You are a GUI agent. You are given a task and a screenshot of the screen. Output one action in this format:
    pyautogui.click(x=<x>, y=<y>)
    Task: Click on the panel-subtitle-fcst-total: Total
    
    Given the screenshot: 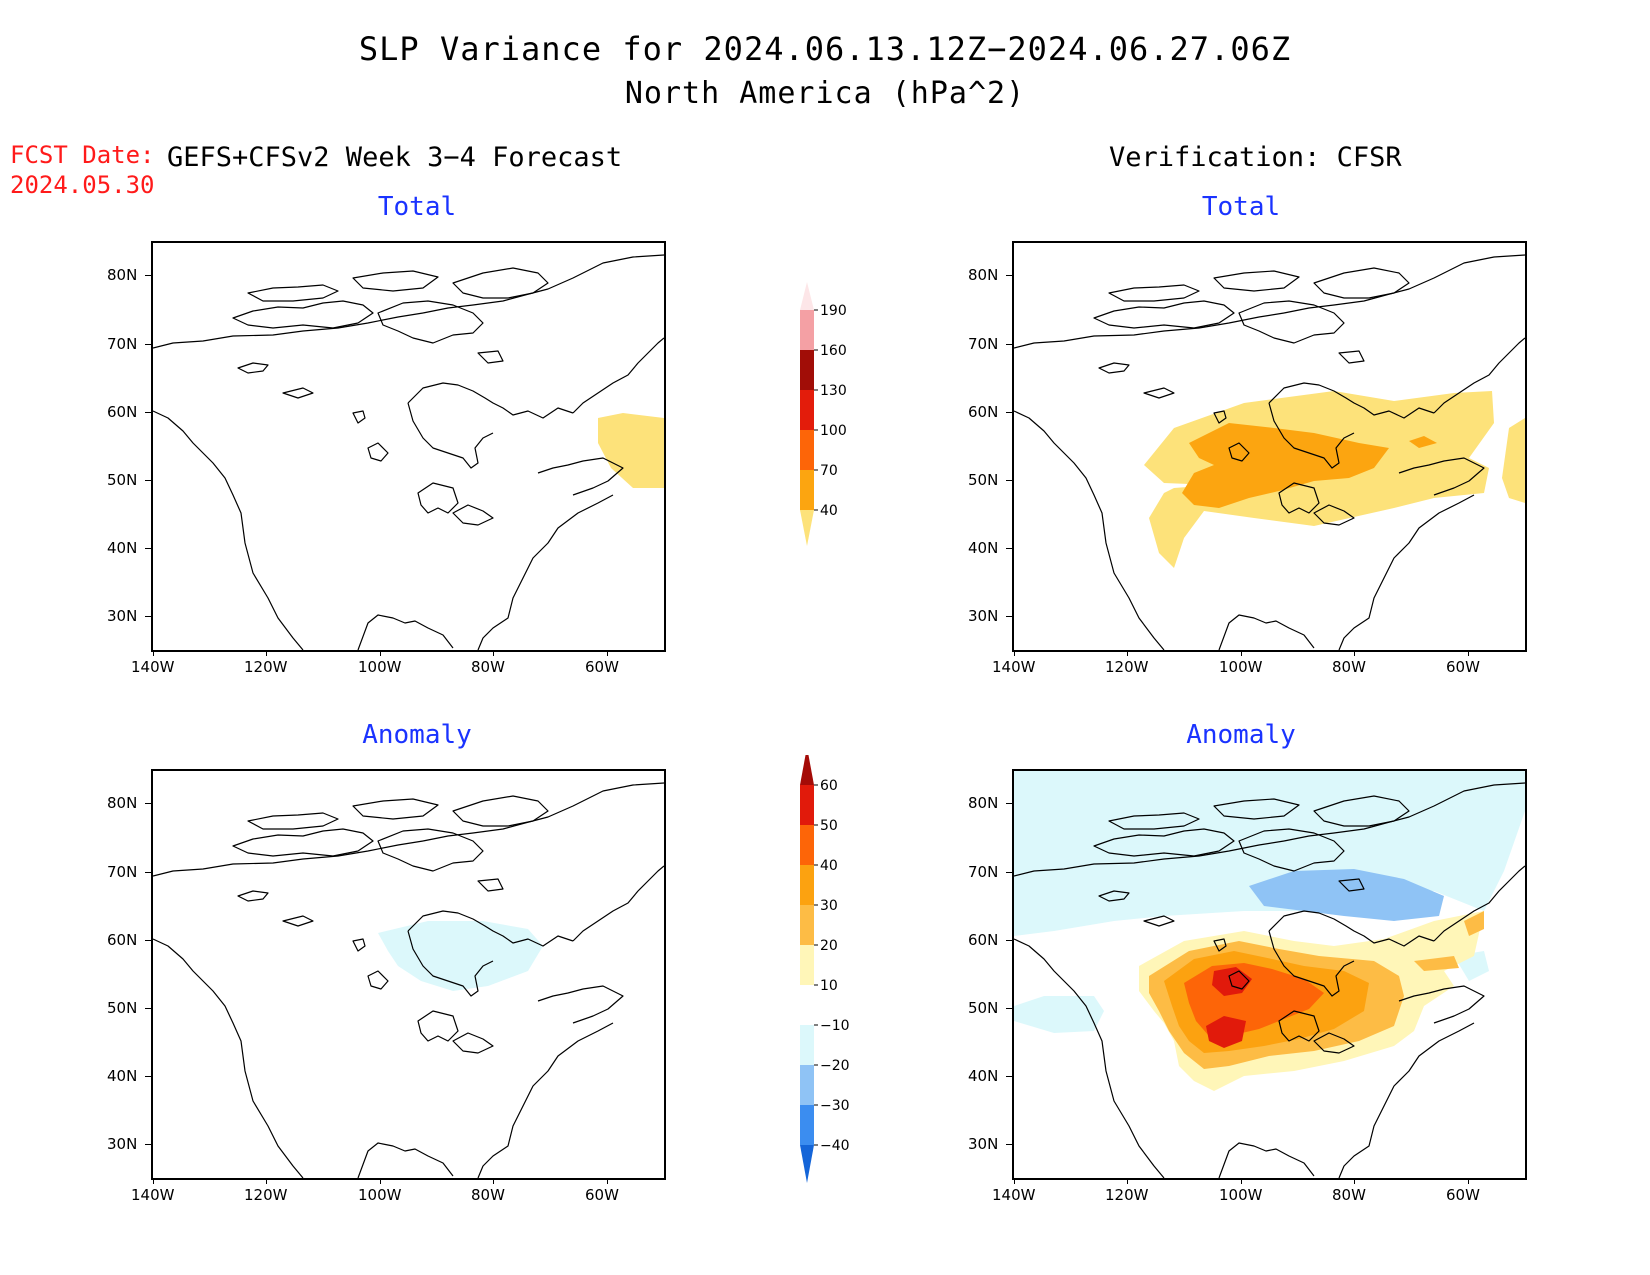 What is the action you would take?
    pyautogui.click(x=417, y=207)
    